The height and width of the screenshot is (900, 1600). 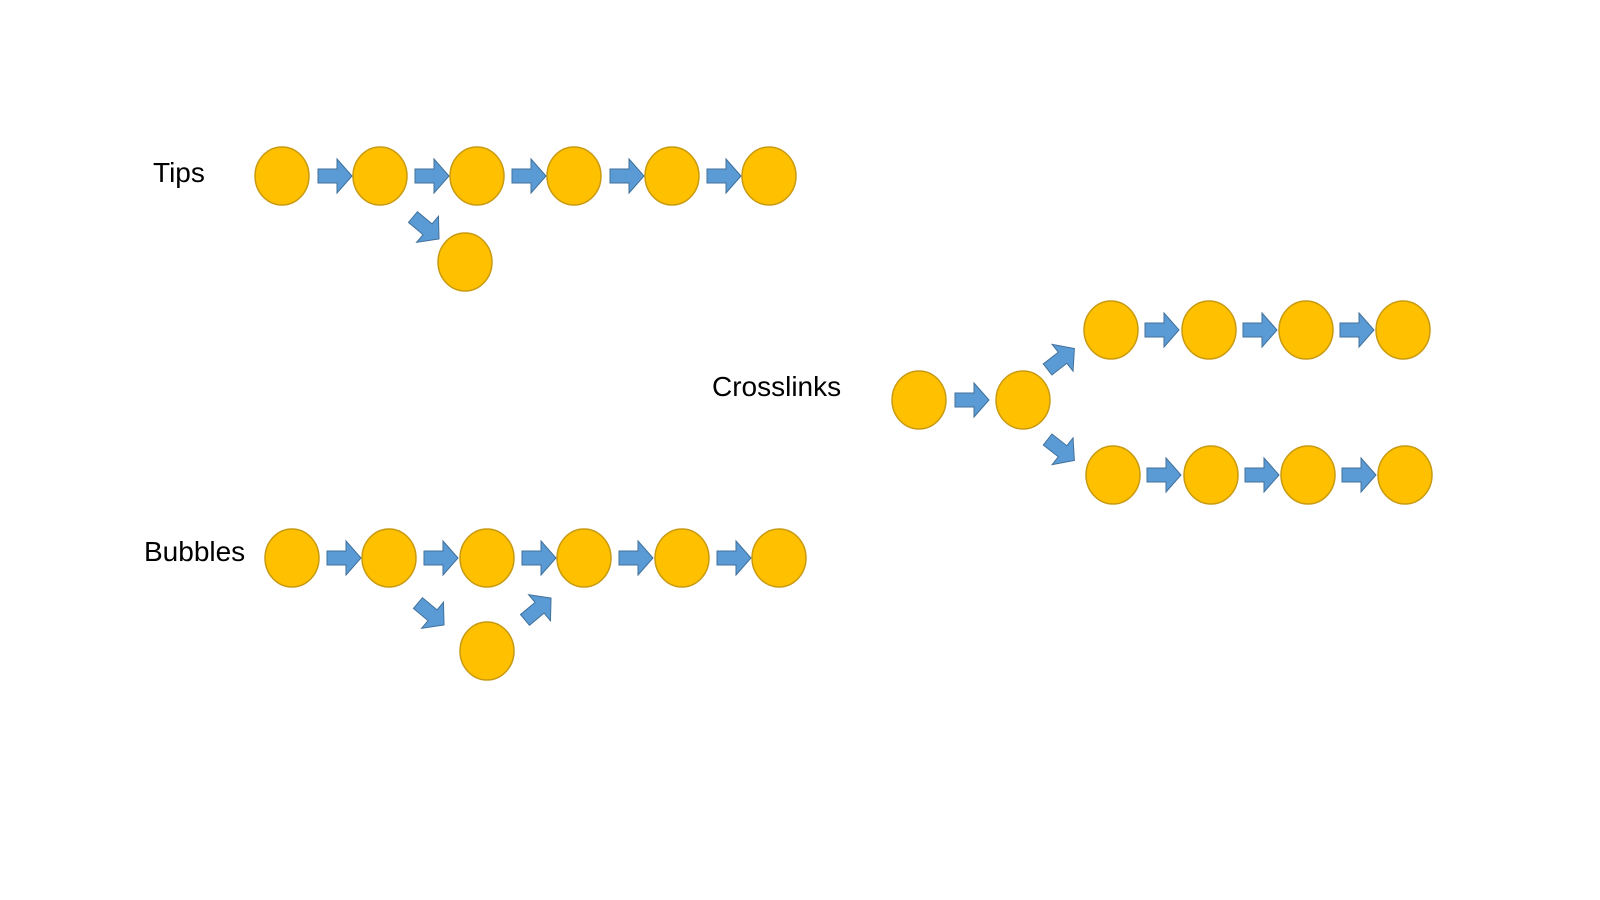 I want to click on bubbles-graph, so click(x=535, y=604).